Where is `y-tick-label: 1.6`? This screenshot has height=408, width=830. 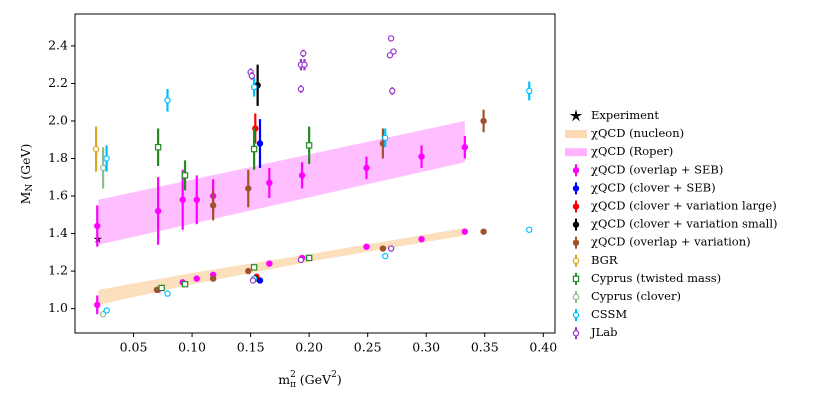
y-tick-label: 1.6 is located at coordinates (58, 195).